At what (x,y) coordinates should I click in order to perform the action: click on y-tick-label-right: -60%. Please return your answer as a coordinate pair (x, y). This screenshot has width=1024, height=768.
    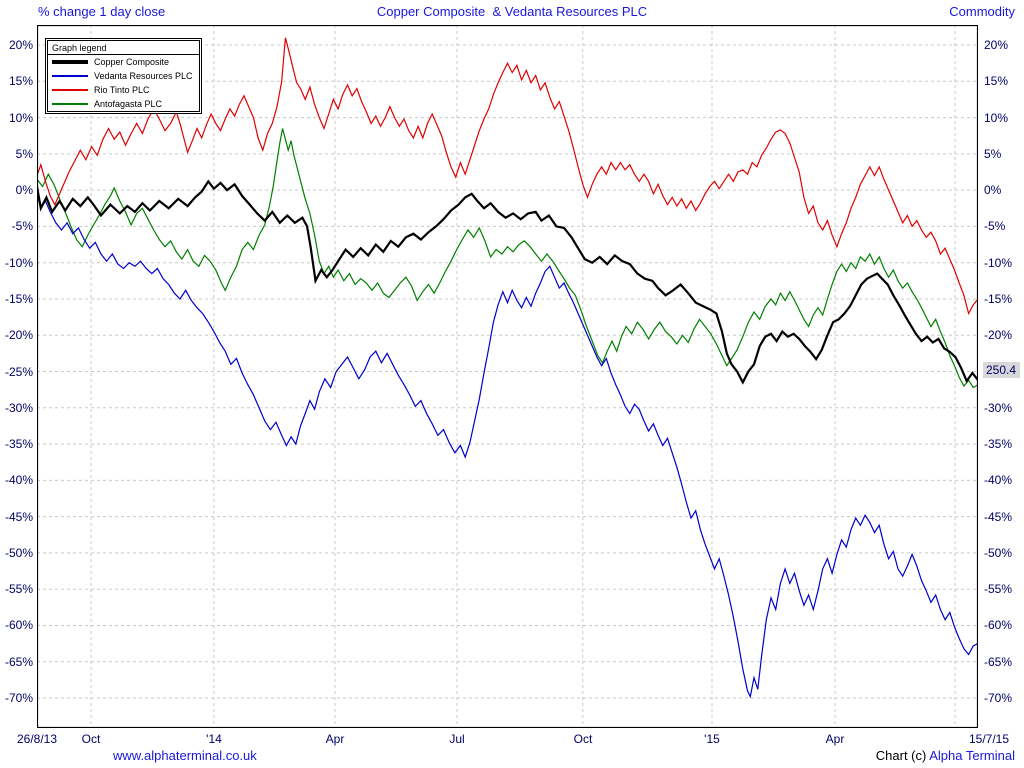
    Looking at the image, I should click on (998, 625).